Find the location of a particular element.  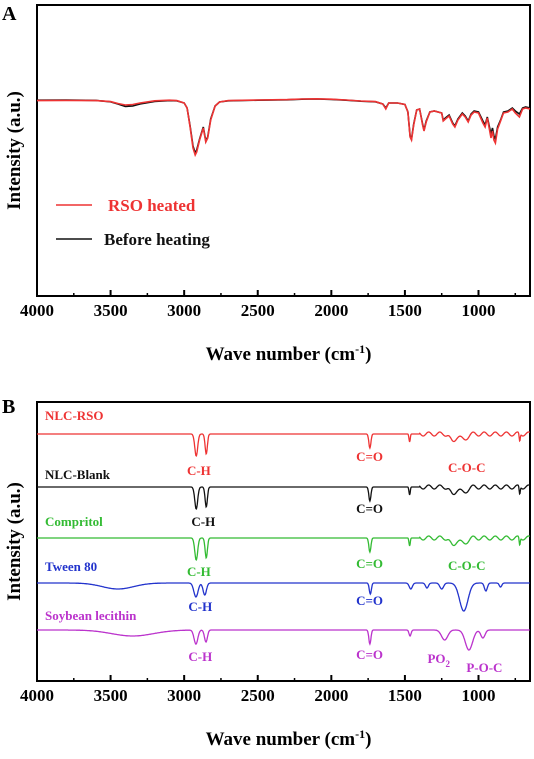

series-name-1: NLC-Blank is located at coordinates (78, 474).